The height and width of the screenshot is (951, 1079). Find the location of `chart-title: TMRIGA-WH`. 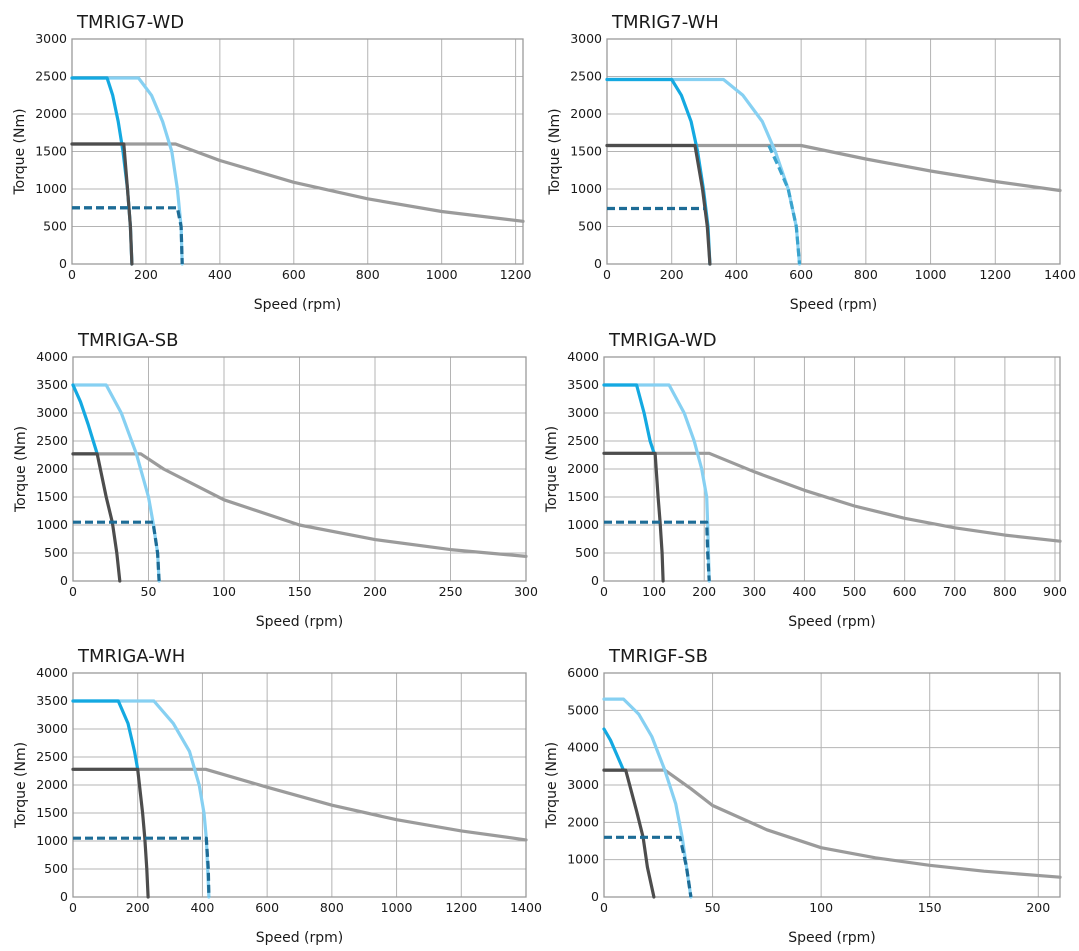

chart-title: TMRIGA-WH is located at coordinates (131, 656).